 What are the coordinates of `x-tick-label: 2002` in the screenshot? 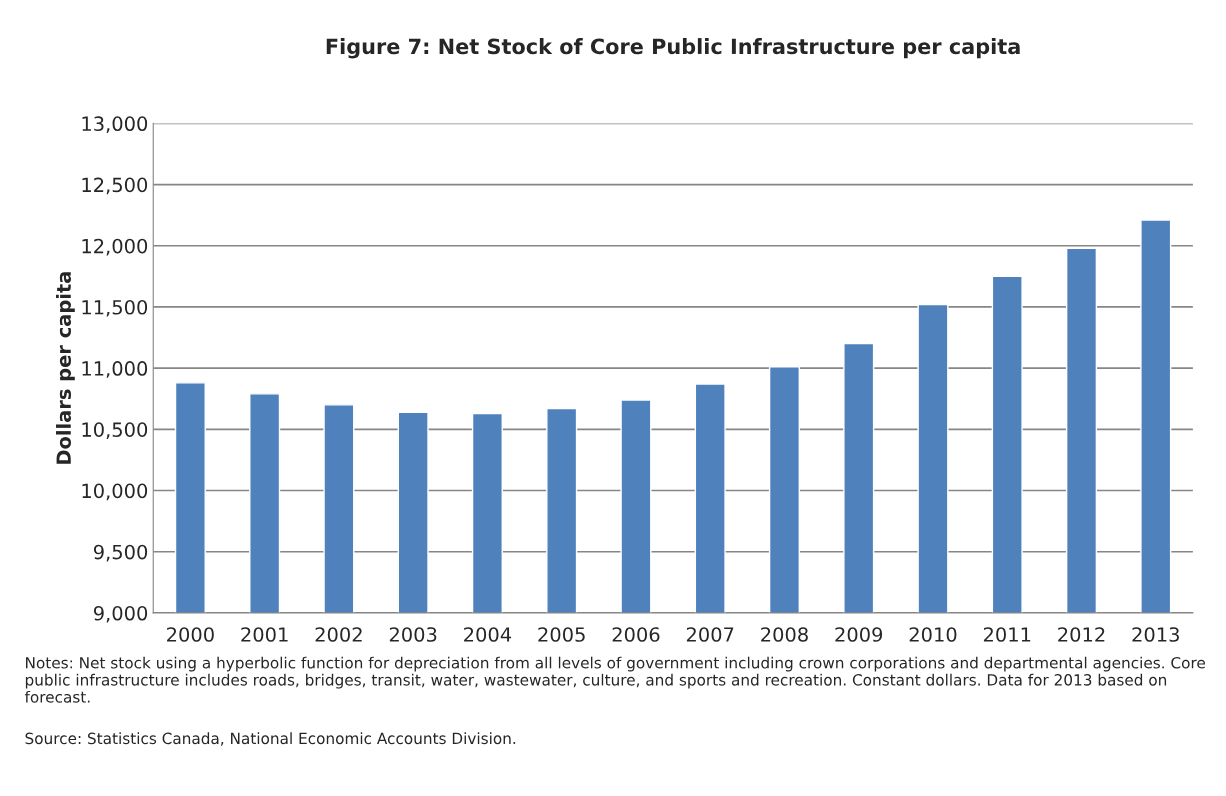 It's located at (338, 634).